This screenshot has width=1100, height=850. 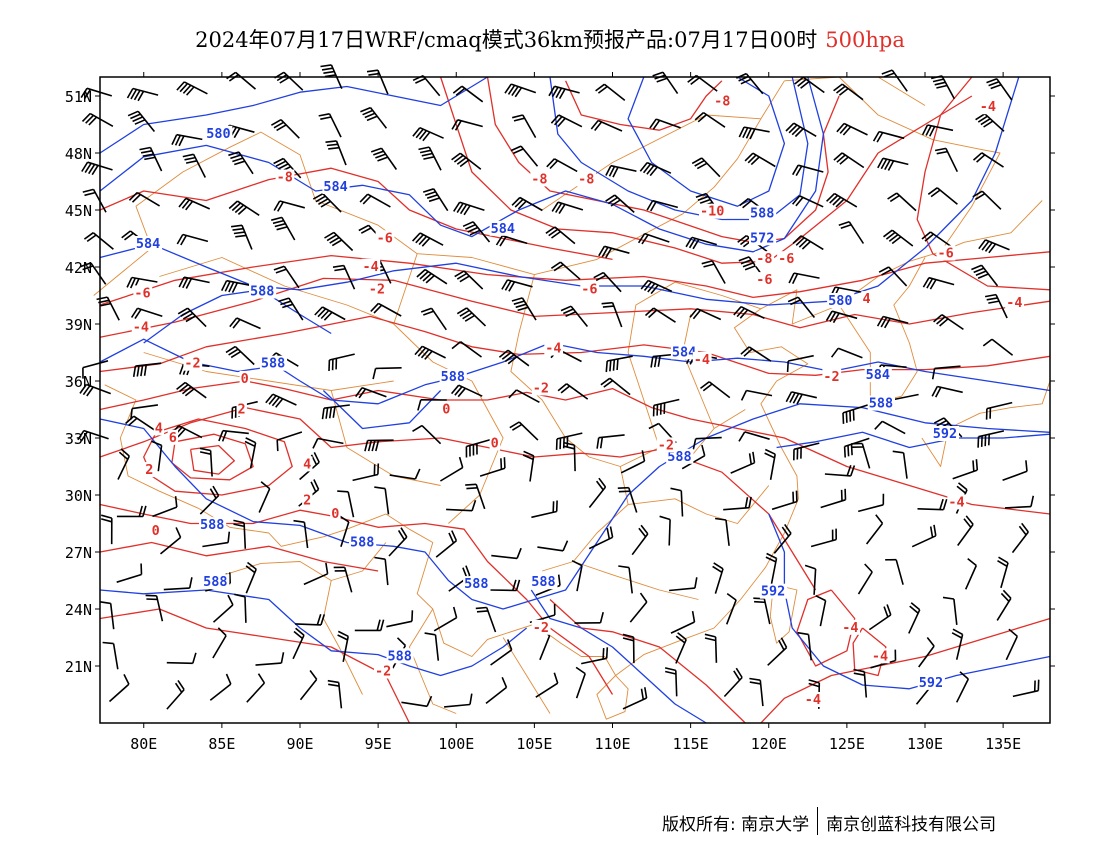 I want to click on border-line, so click(x=276, y=291).